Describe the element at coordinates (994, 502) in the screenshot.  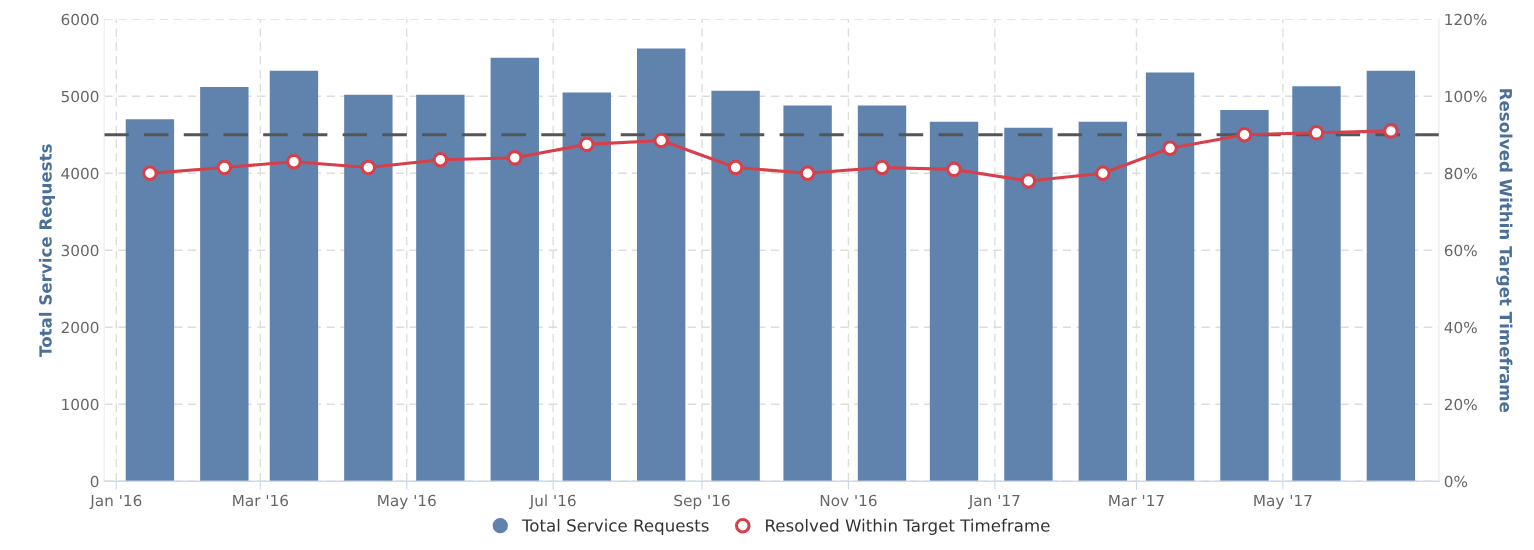
I see `x-tick-label: Jan '17` at that location.